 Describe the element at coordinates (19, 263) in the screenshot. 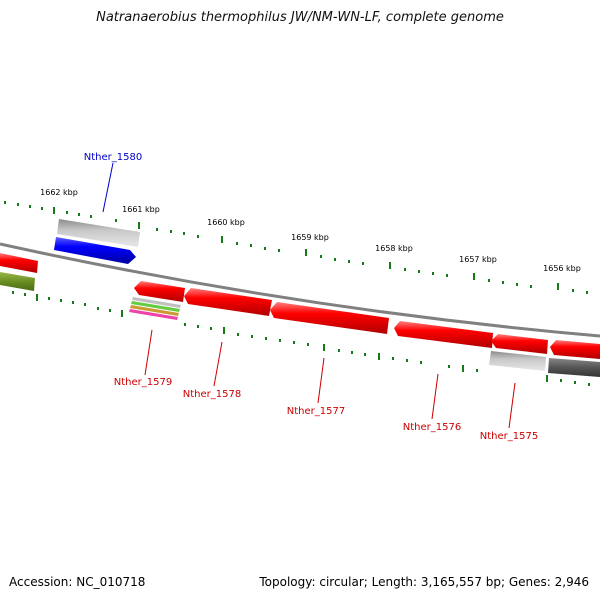

I see `gene-forward-left-red` at that location.